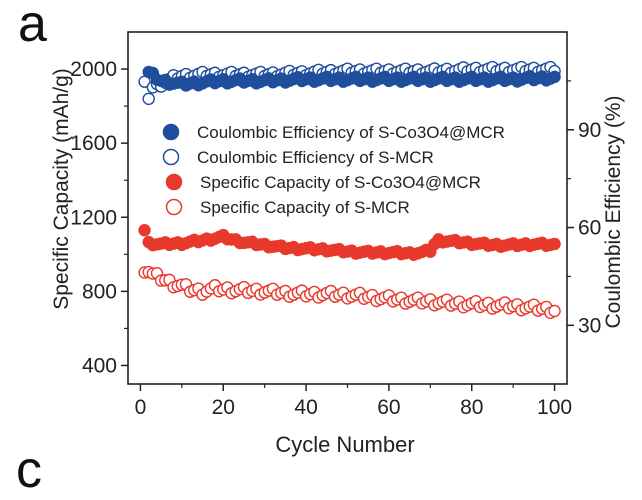  What do you see at coordinates (613, 211) in the screenshot?
I see `y-axis-right-label: Coulombic Efficiency (%)` at bounding box center [613, 211].